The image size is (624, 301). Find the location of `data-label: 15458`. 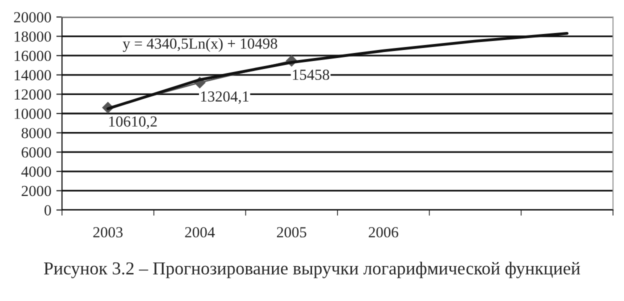

data-label: 15458 is located at coordinates (311, 75).